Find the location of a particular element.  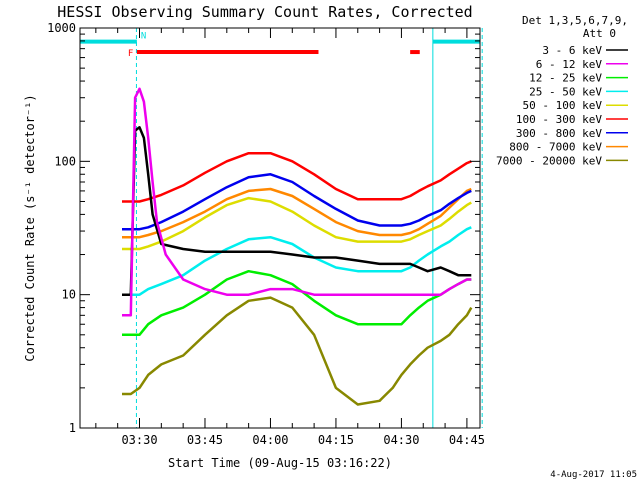

legend-label: 50 - 100 keV is located at coordinates (563, 105).